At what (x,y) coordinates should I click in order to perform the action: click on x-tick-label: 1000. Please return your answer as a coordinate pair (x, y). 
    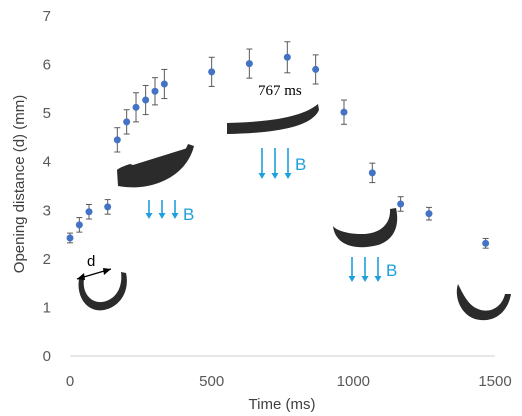
    Looking at the image, I should click on (353, 381).